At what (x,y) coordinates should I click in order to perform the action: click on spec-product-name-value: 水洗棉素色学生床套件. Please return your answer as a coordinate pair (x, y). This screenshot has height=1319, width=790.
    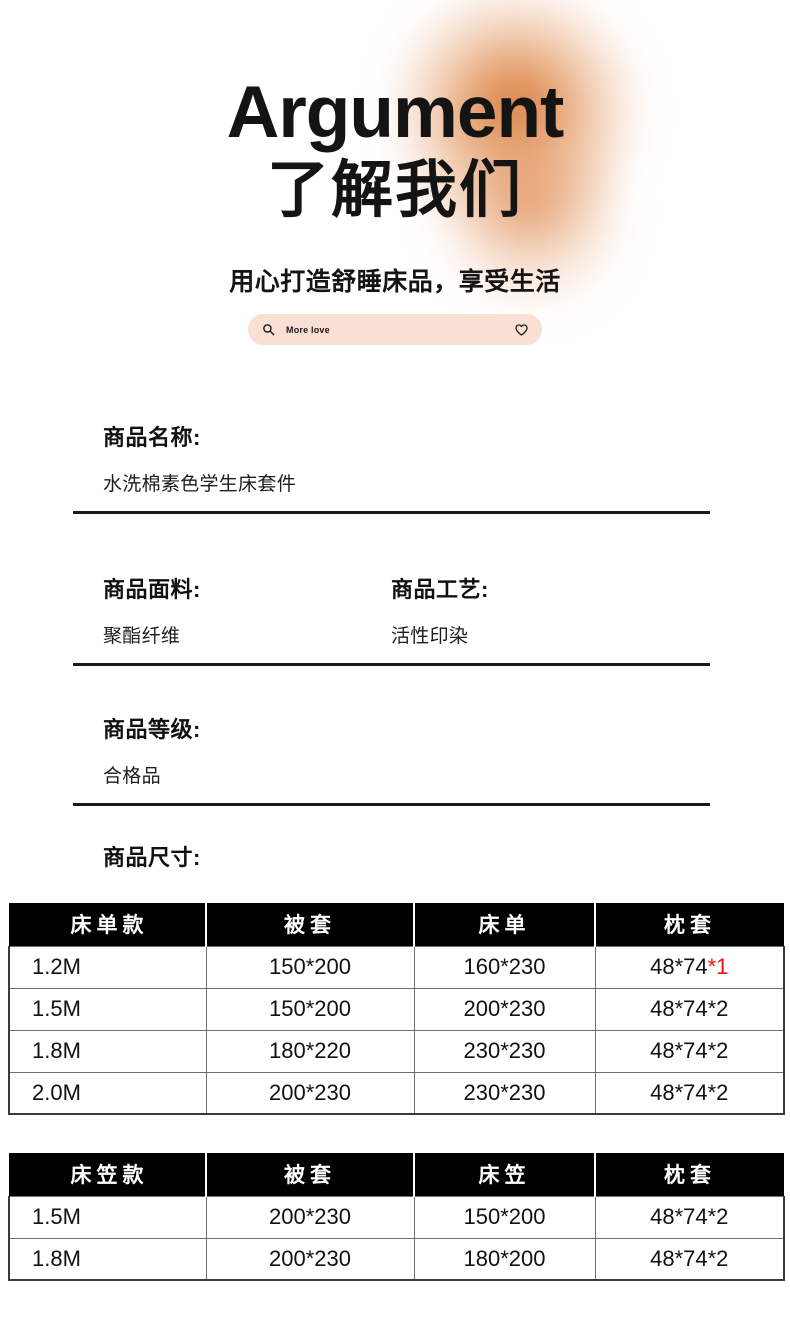
    Looking at the image, I should click on (200, 484).